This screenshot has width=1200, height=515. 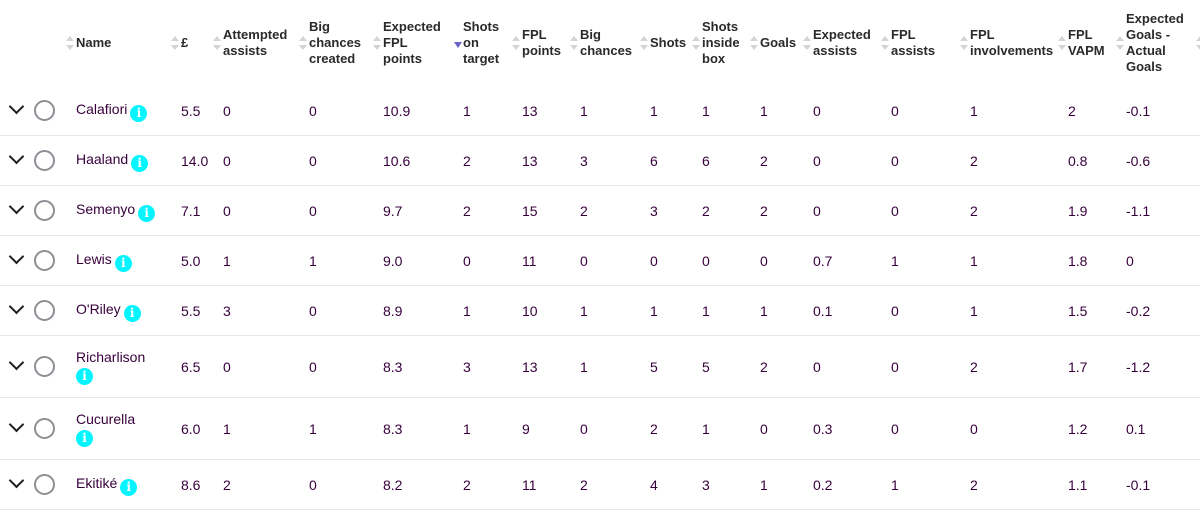 What do you see at coordinates (615, 484) in the screenshot?
I see `cell-big-chances: 2` at bounding box center [615, 484].